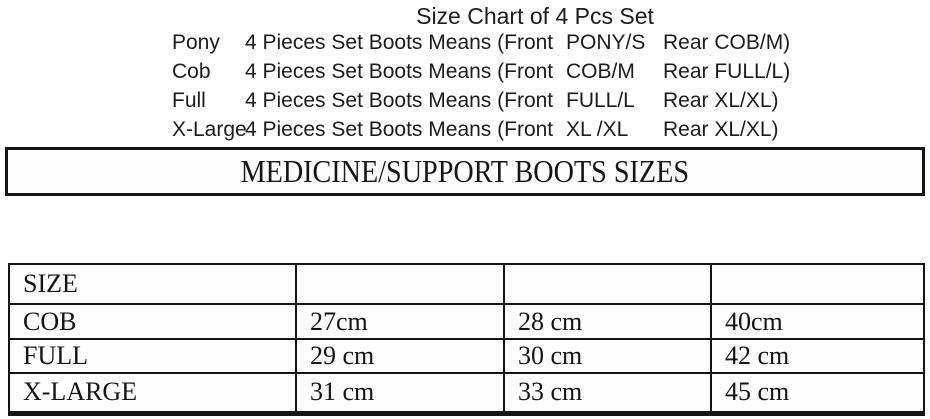 The width and height of the screenshot is (930, 419). What do you see at coordinates (535, 16) in the screenshot?
I see `page-title: Size Chart of 4 Pcs Set` at bounding box center [535, 16].